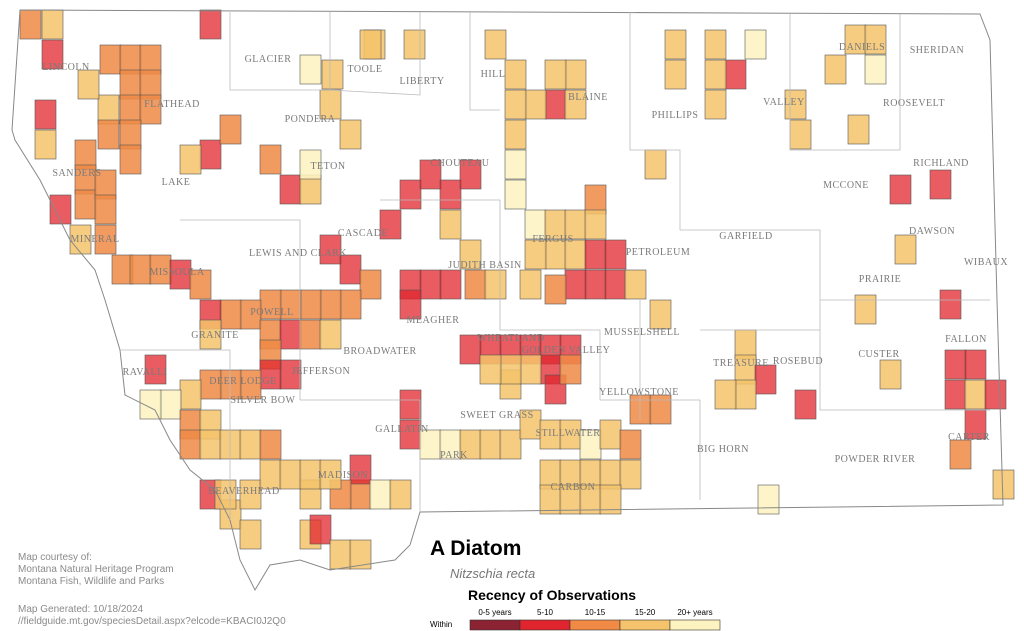 Image resolution: width=1024 pixels, height=631 pixels. What do you see at coordinates (460, 163) in the screenshot?
I see `county-label: CHOUTEAU` at bounding box center [460, 163].